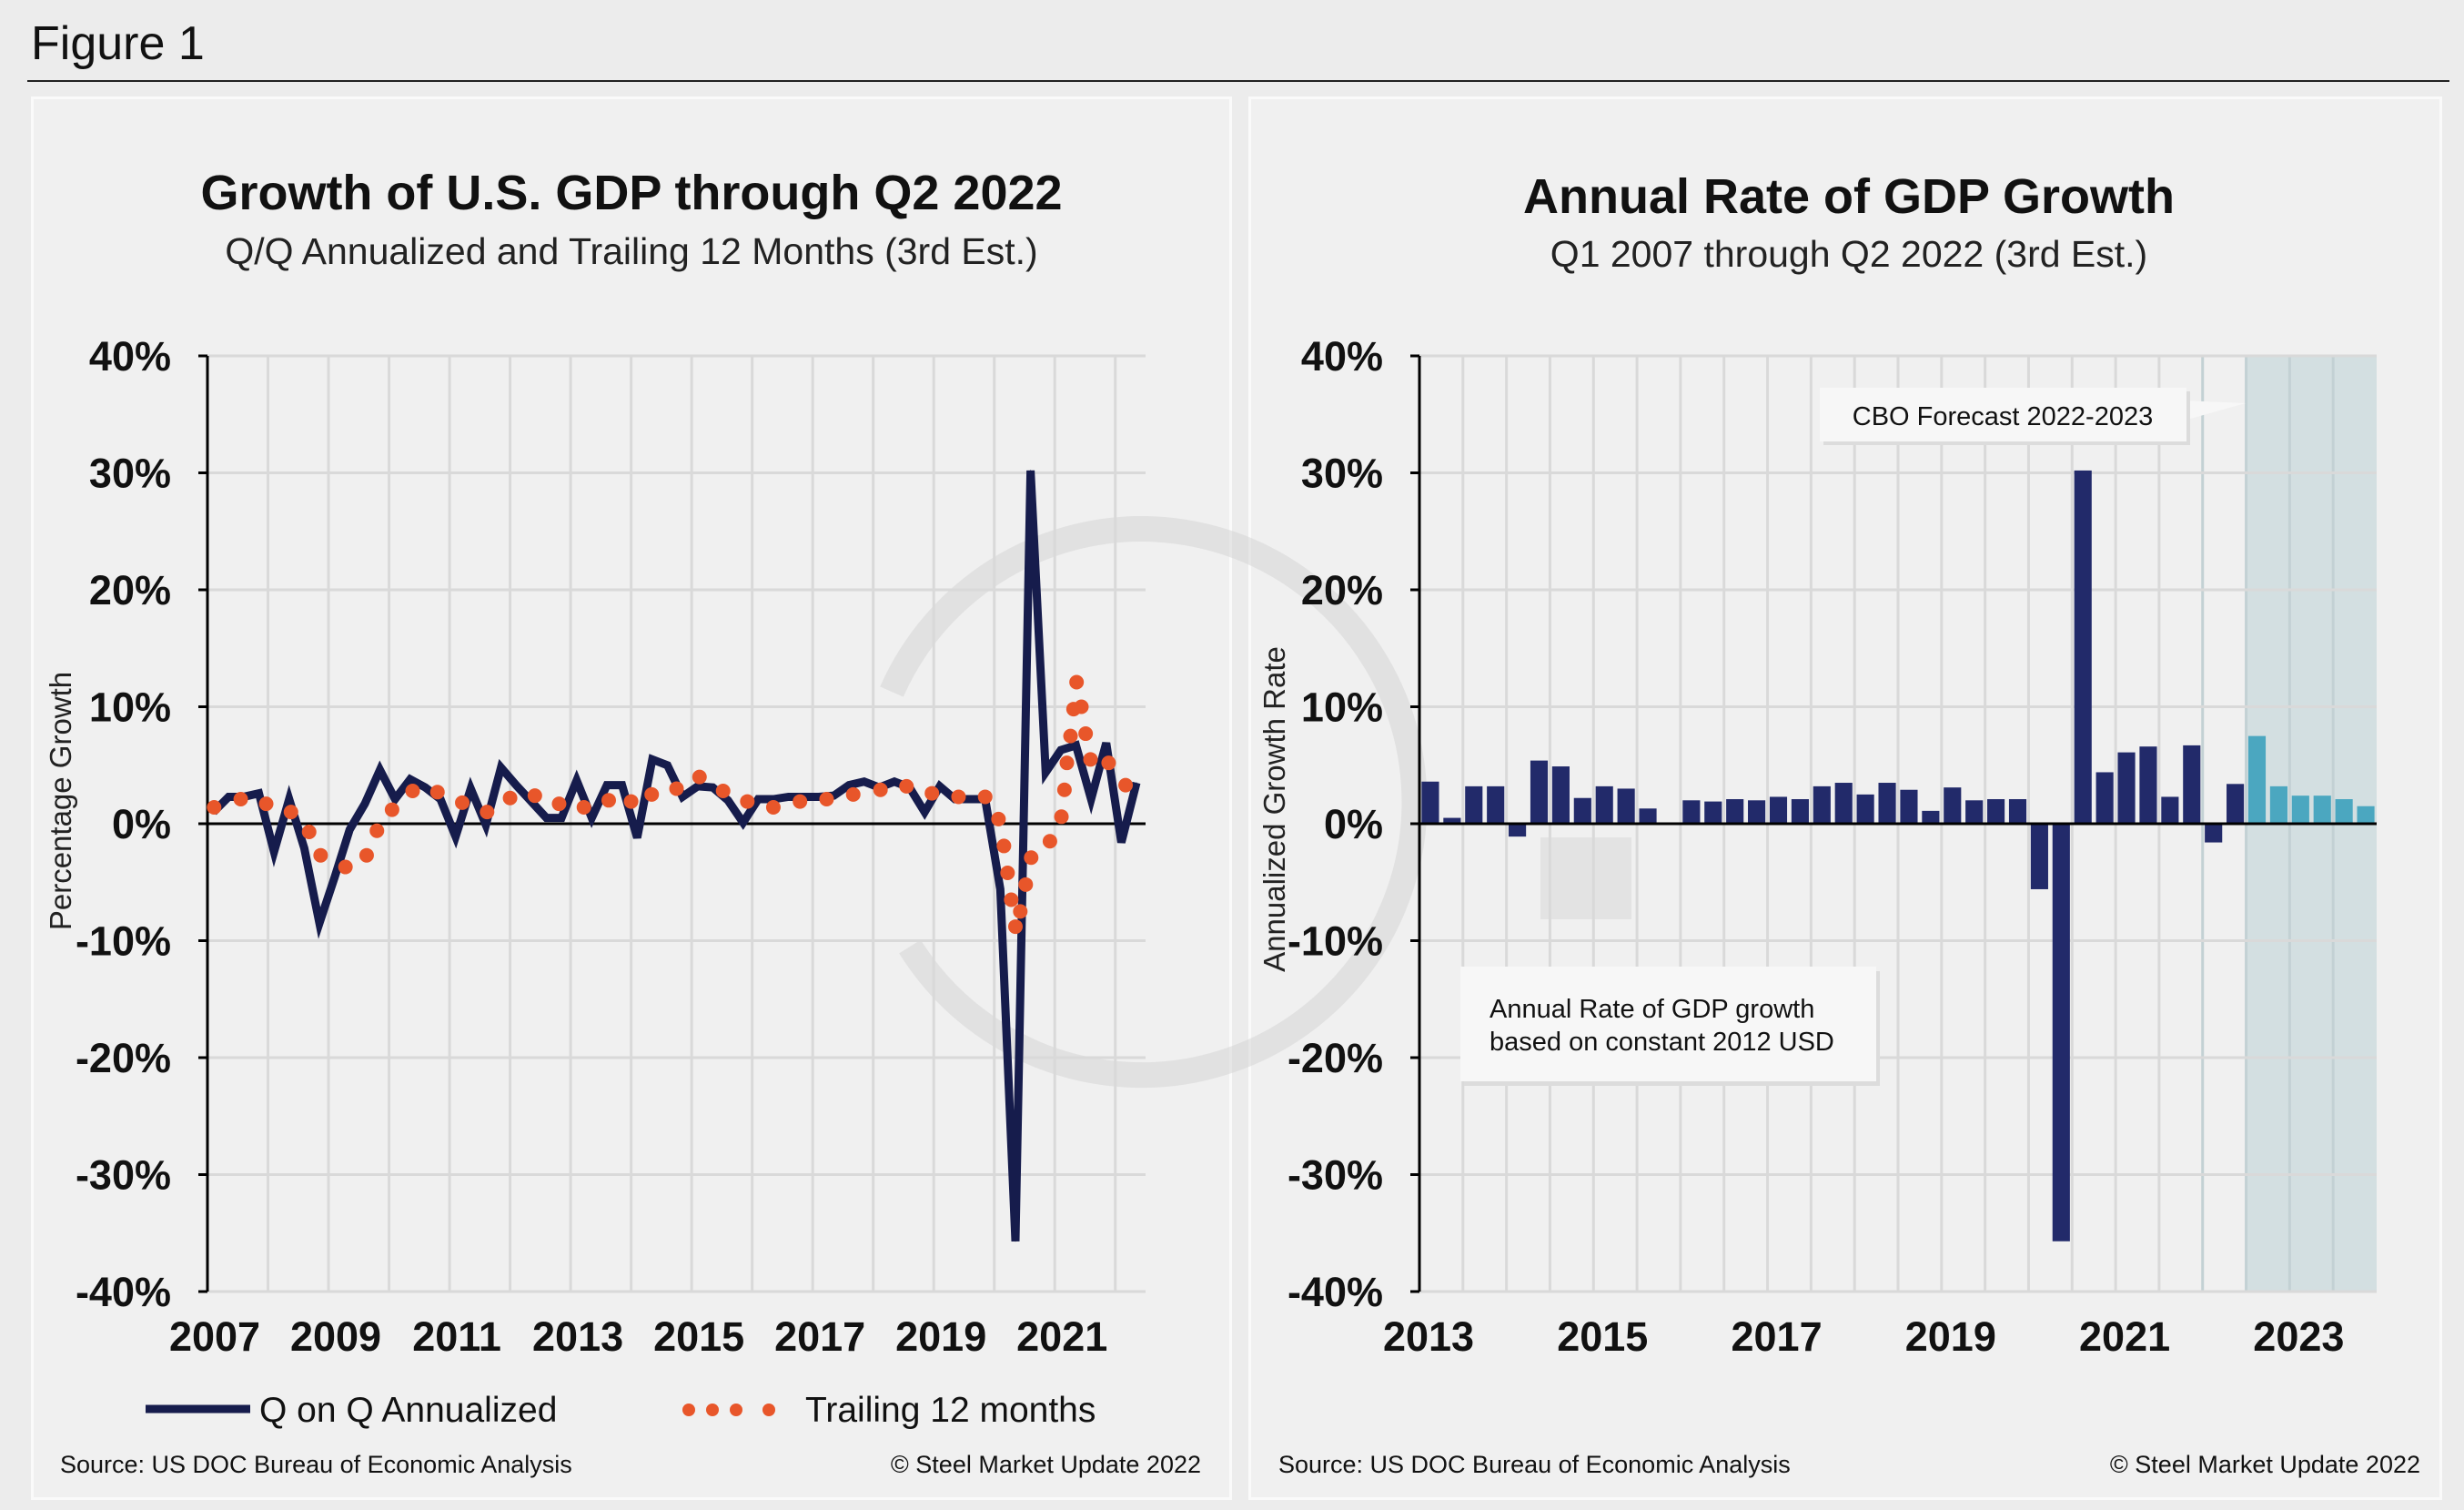 Image resolution: width=2464 pixels, height=1510 pixels. What do you see at coordinates (1335, 942) in the screenshot?
I see `y-tick-label: -10%` at bounding box center [1335, 942].